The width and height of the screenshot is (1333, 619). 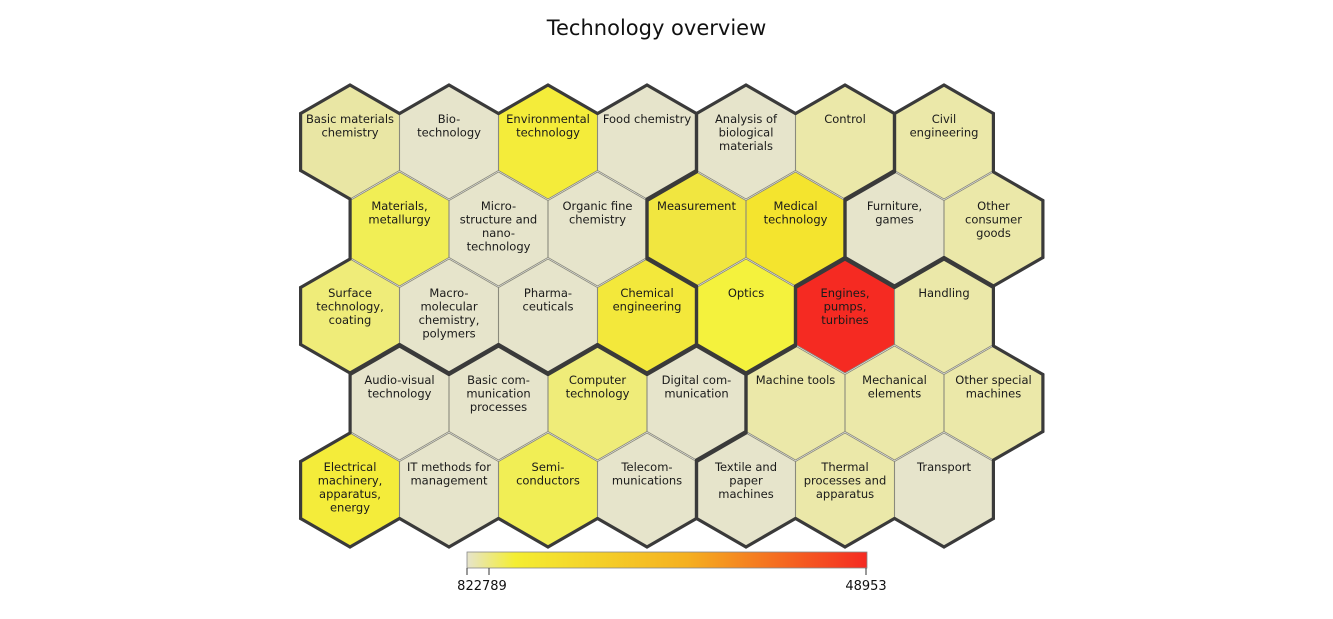 I want to click on hex-label-transport: Transport, so click(x=943, y=467).